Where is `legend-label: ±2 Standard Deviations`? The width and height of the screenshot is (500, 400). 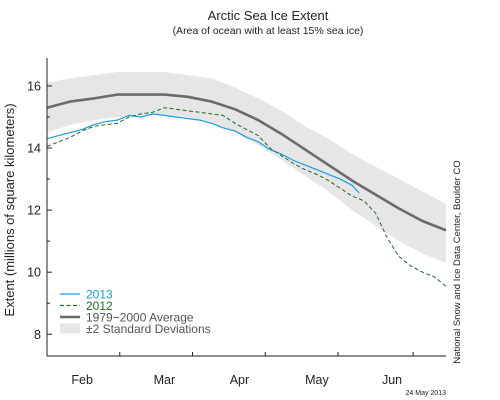 legend-label: ±2 Standard Deviations is located at coordinates (148, 329).